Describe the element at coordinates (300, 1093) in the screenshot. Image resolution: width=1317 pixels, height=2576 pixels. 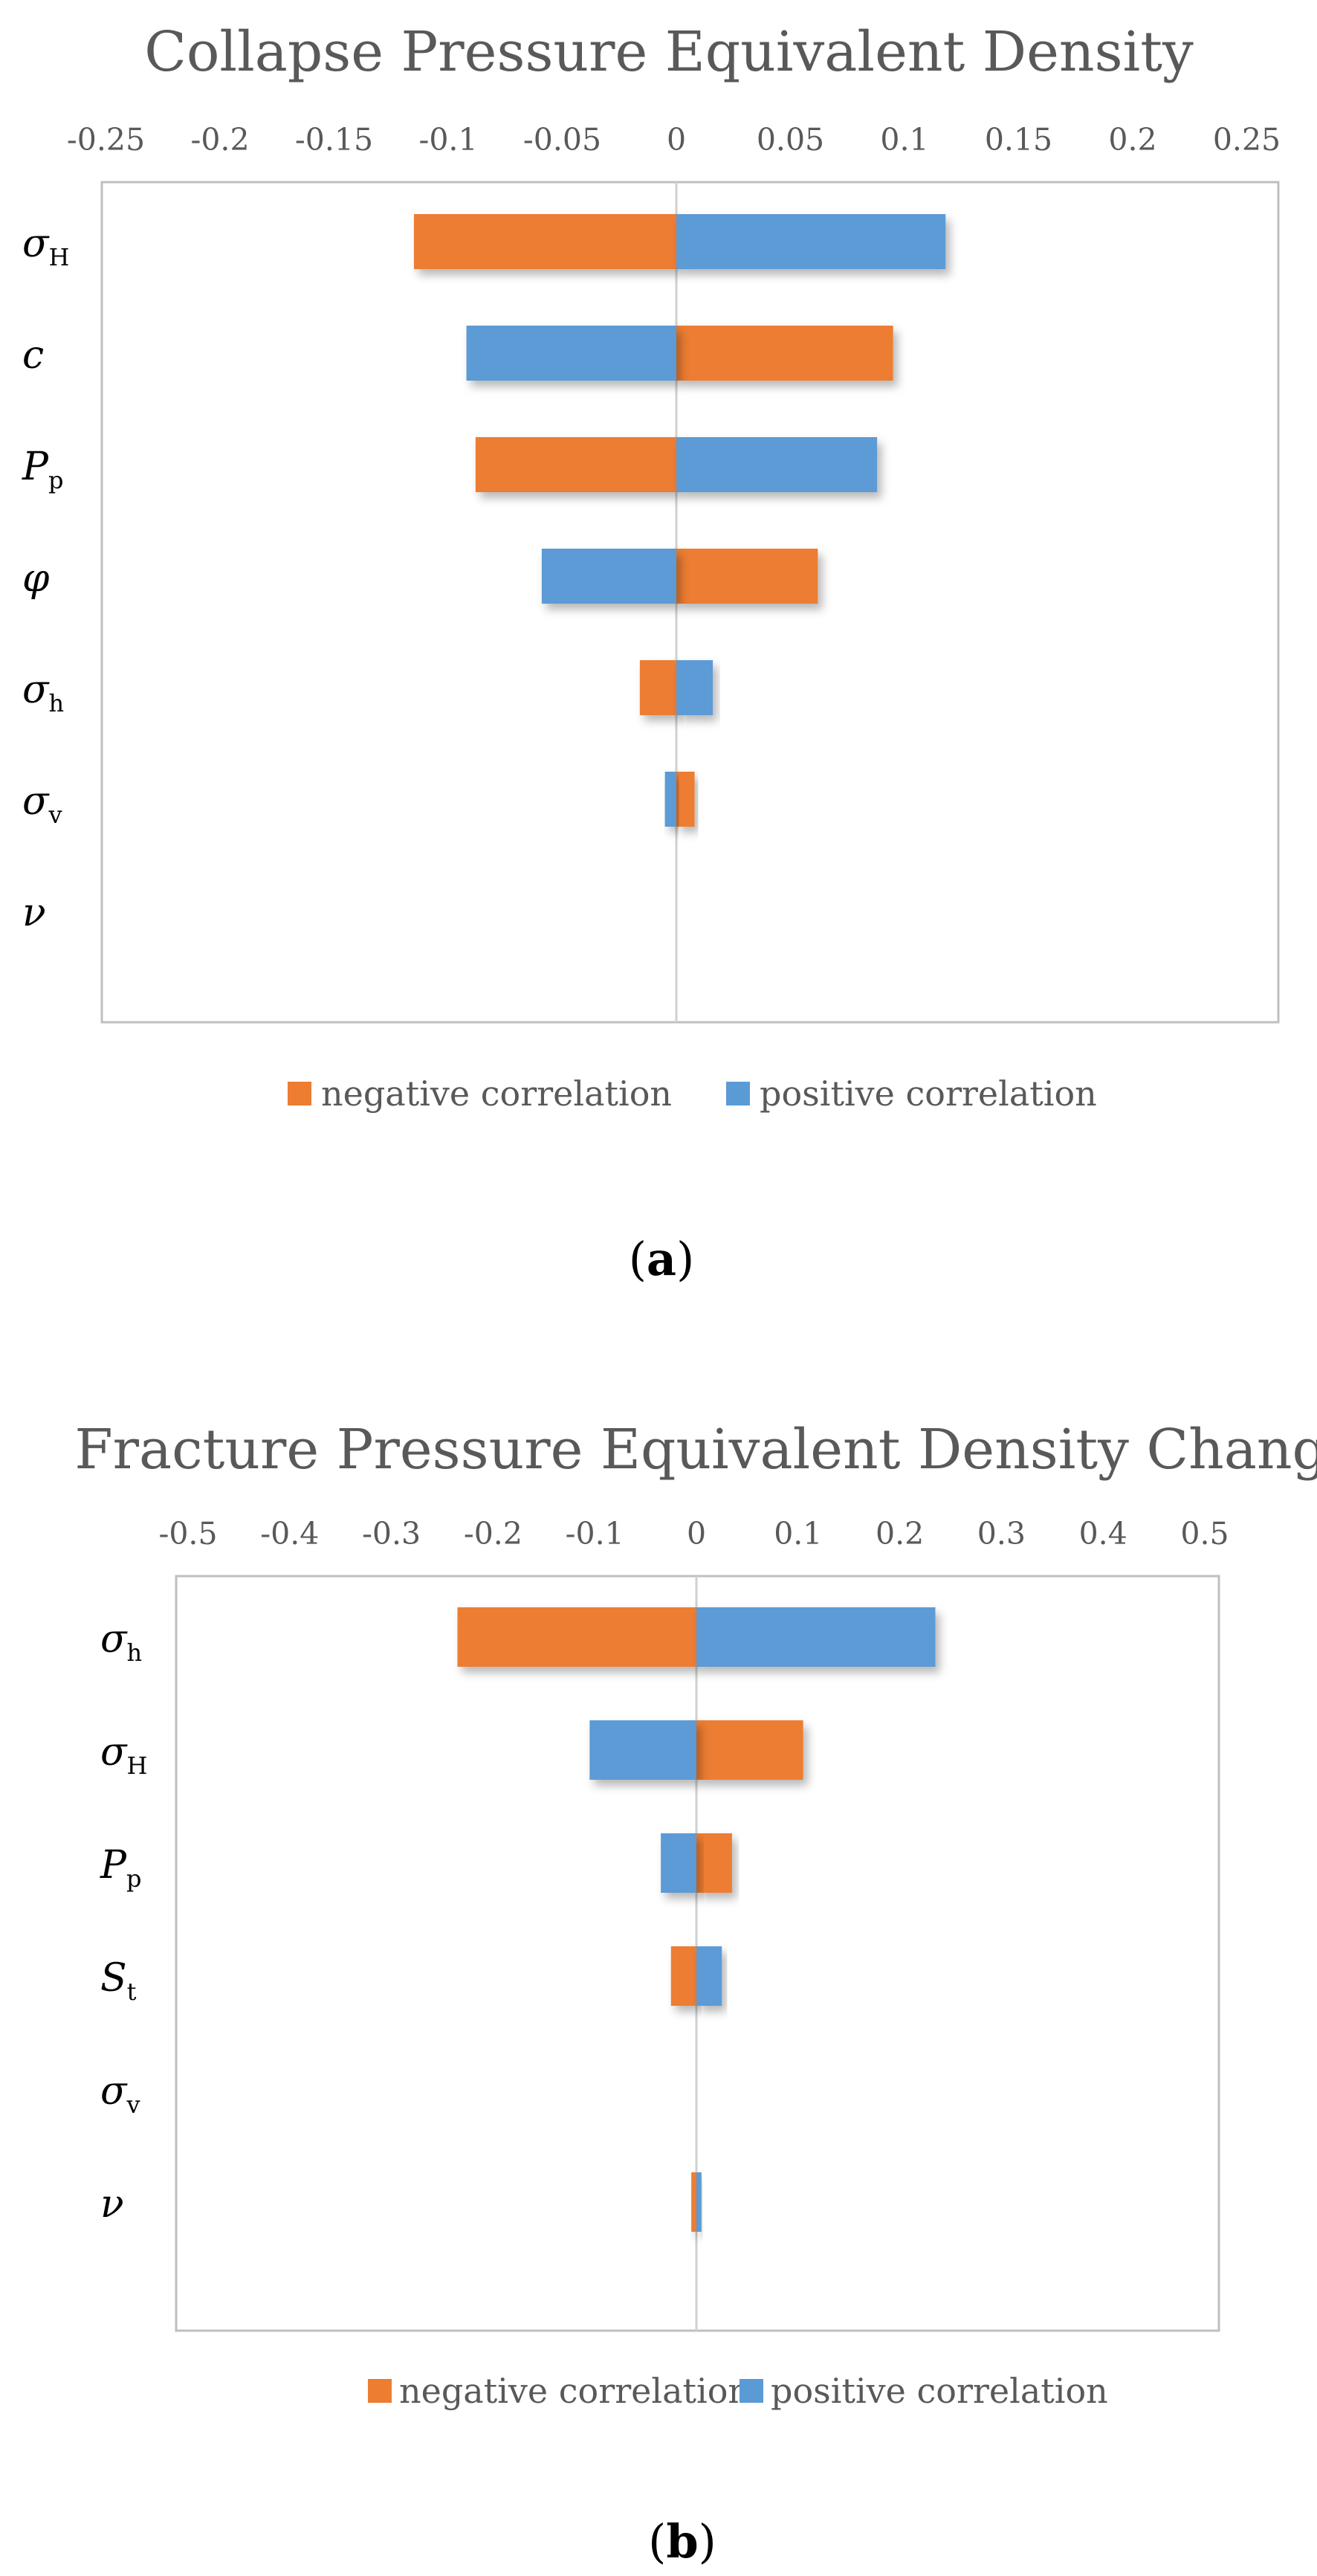
I see `chart-a-legend-swatch-negative` at that location.